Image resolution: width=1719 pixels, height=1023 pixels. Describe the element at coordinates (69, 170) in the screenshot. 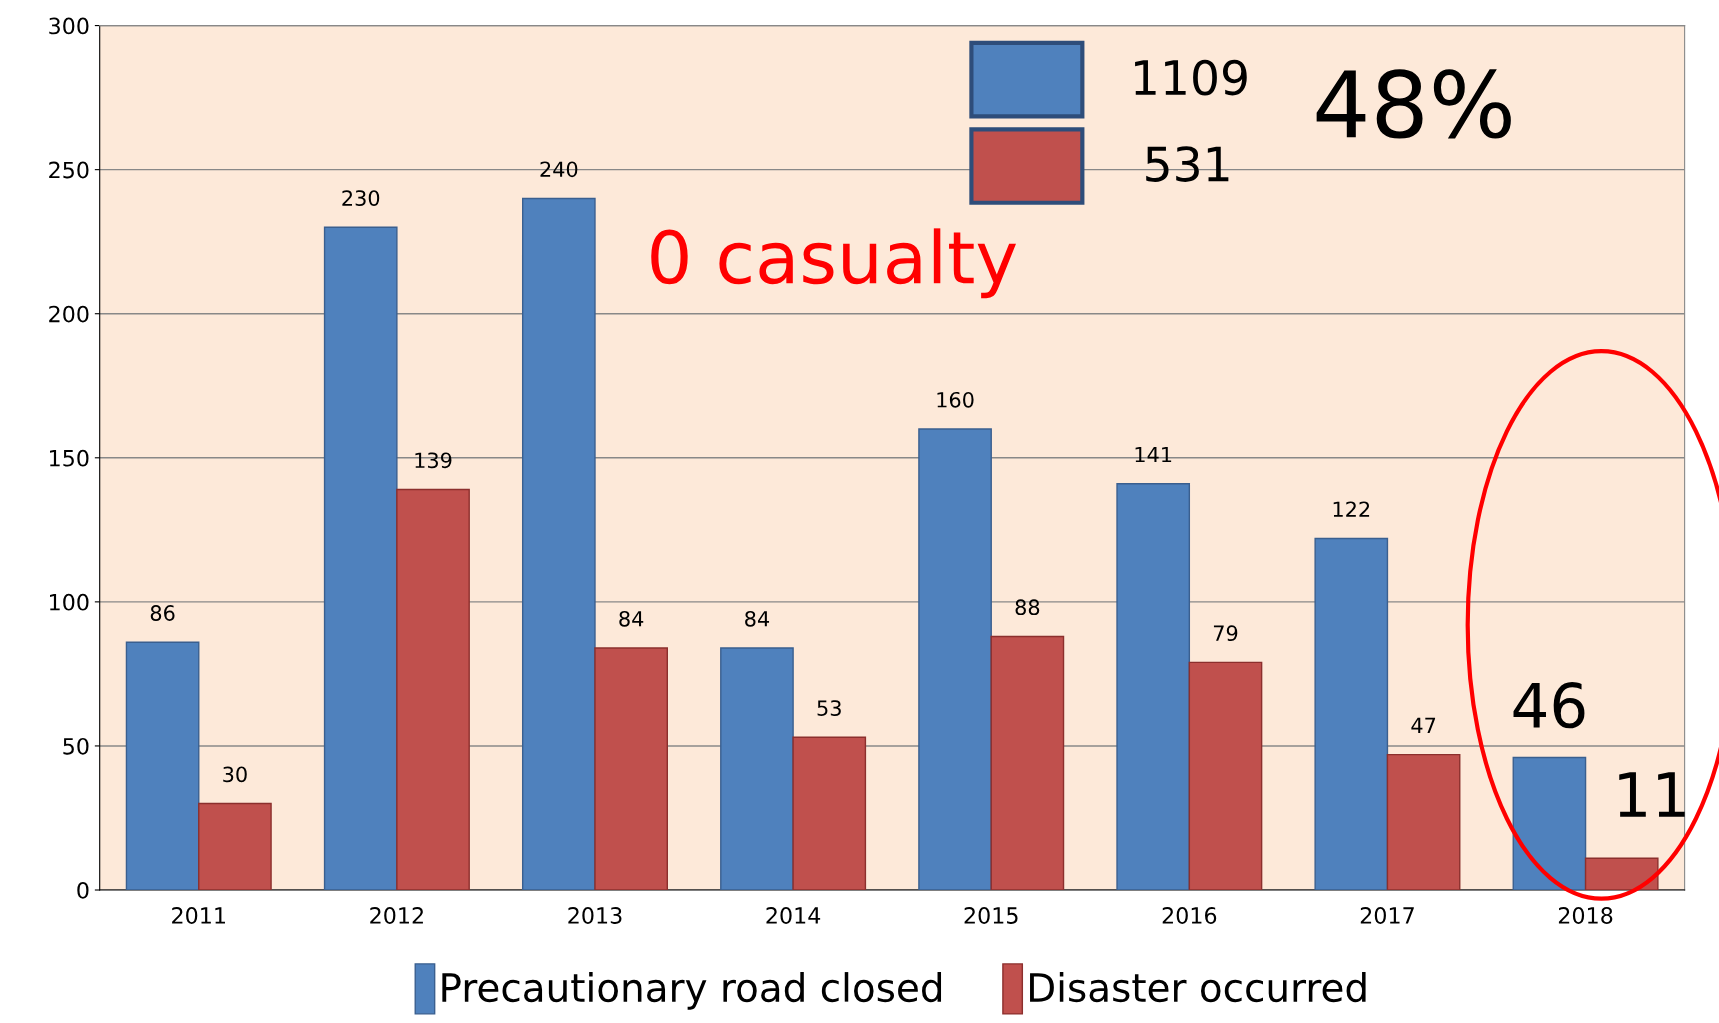

I see `y-tick-label: 250` at that location.